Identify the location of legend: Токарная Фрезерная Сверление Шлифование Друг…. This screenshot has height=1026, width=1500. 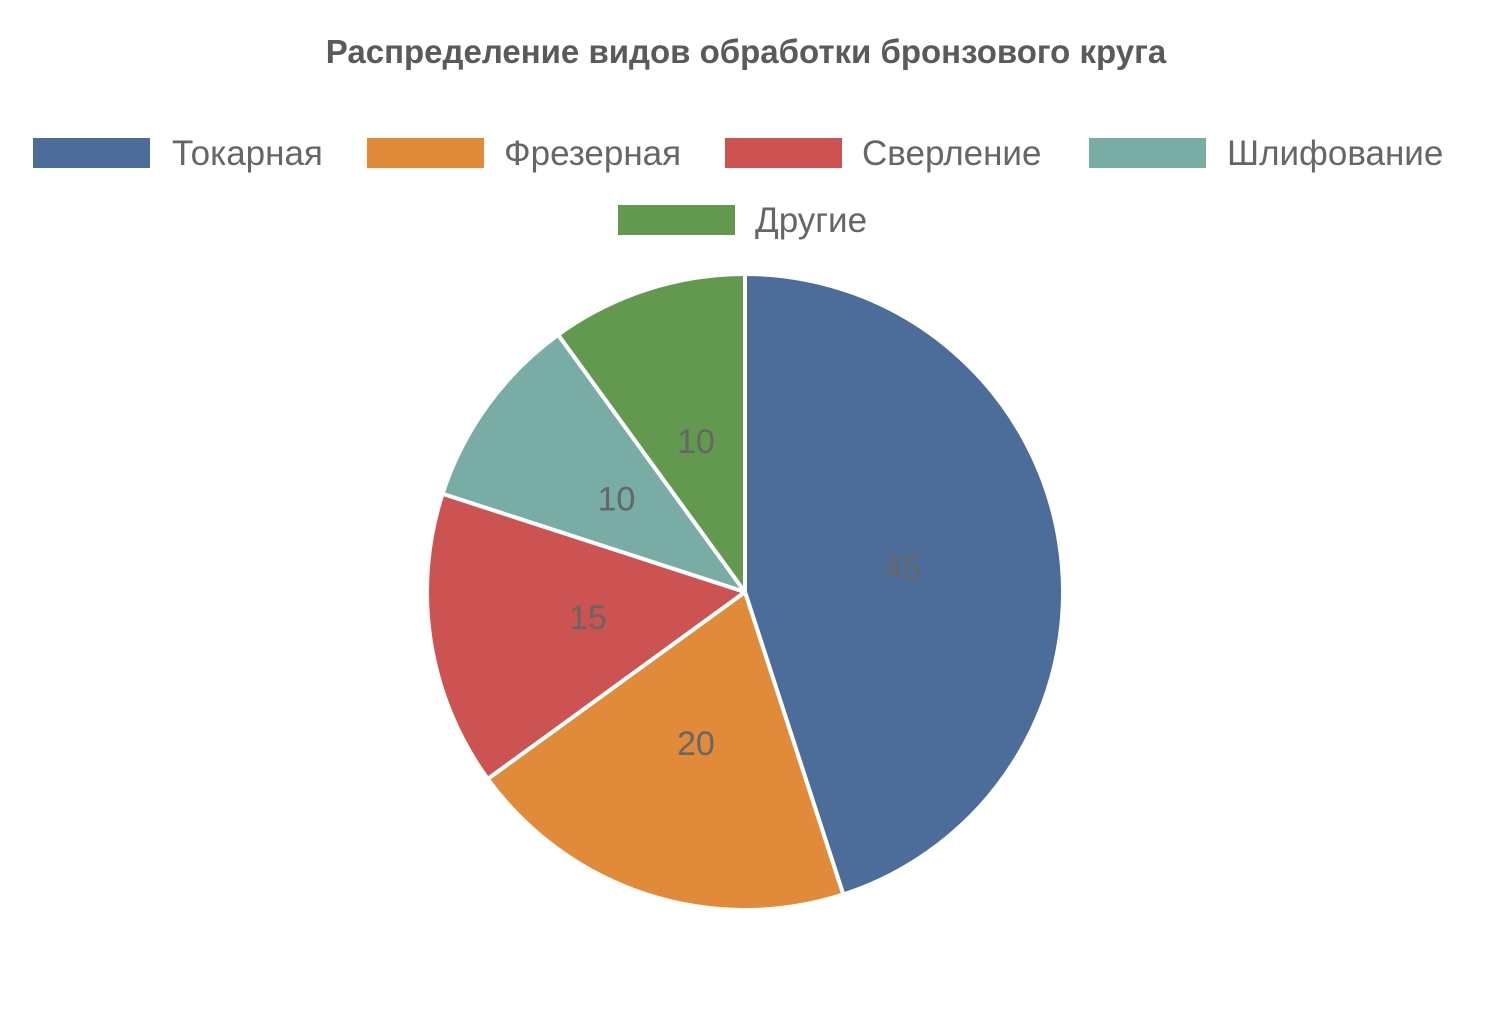
(738, 187).